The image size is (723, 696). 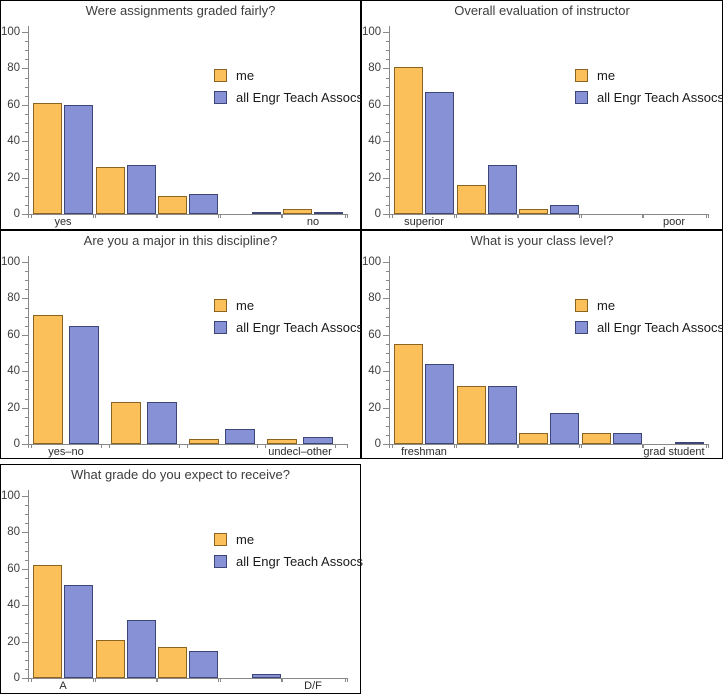 I want to click on legend: me all Engr Teach Assocs, so click(x=288, y=316).